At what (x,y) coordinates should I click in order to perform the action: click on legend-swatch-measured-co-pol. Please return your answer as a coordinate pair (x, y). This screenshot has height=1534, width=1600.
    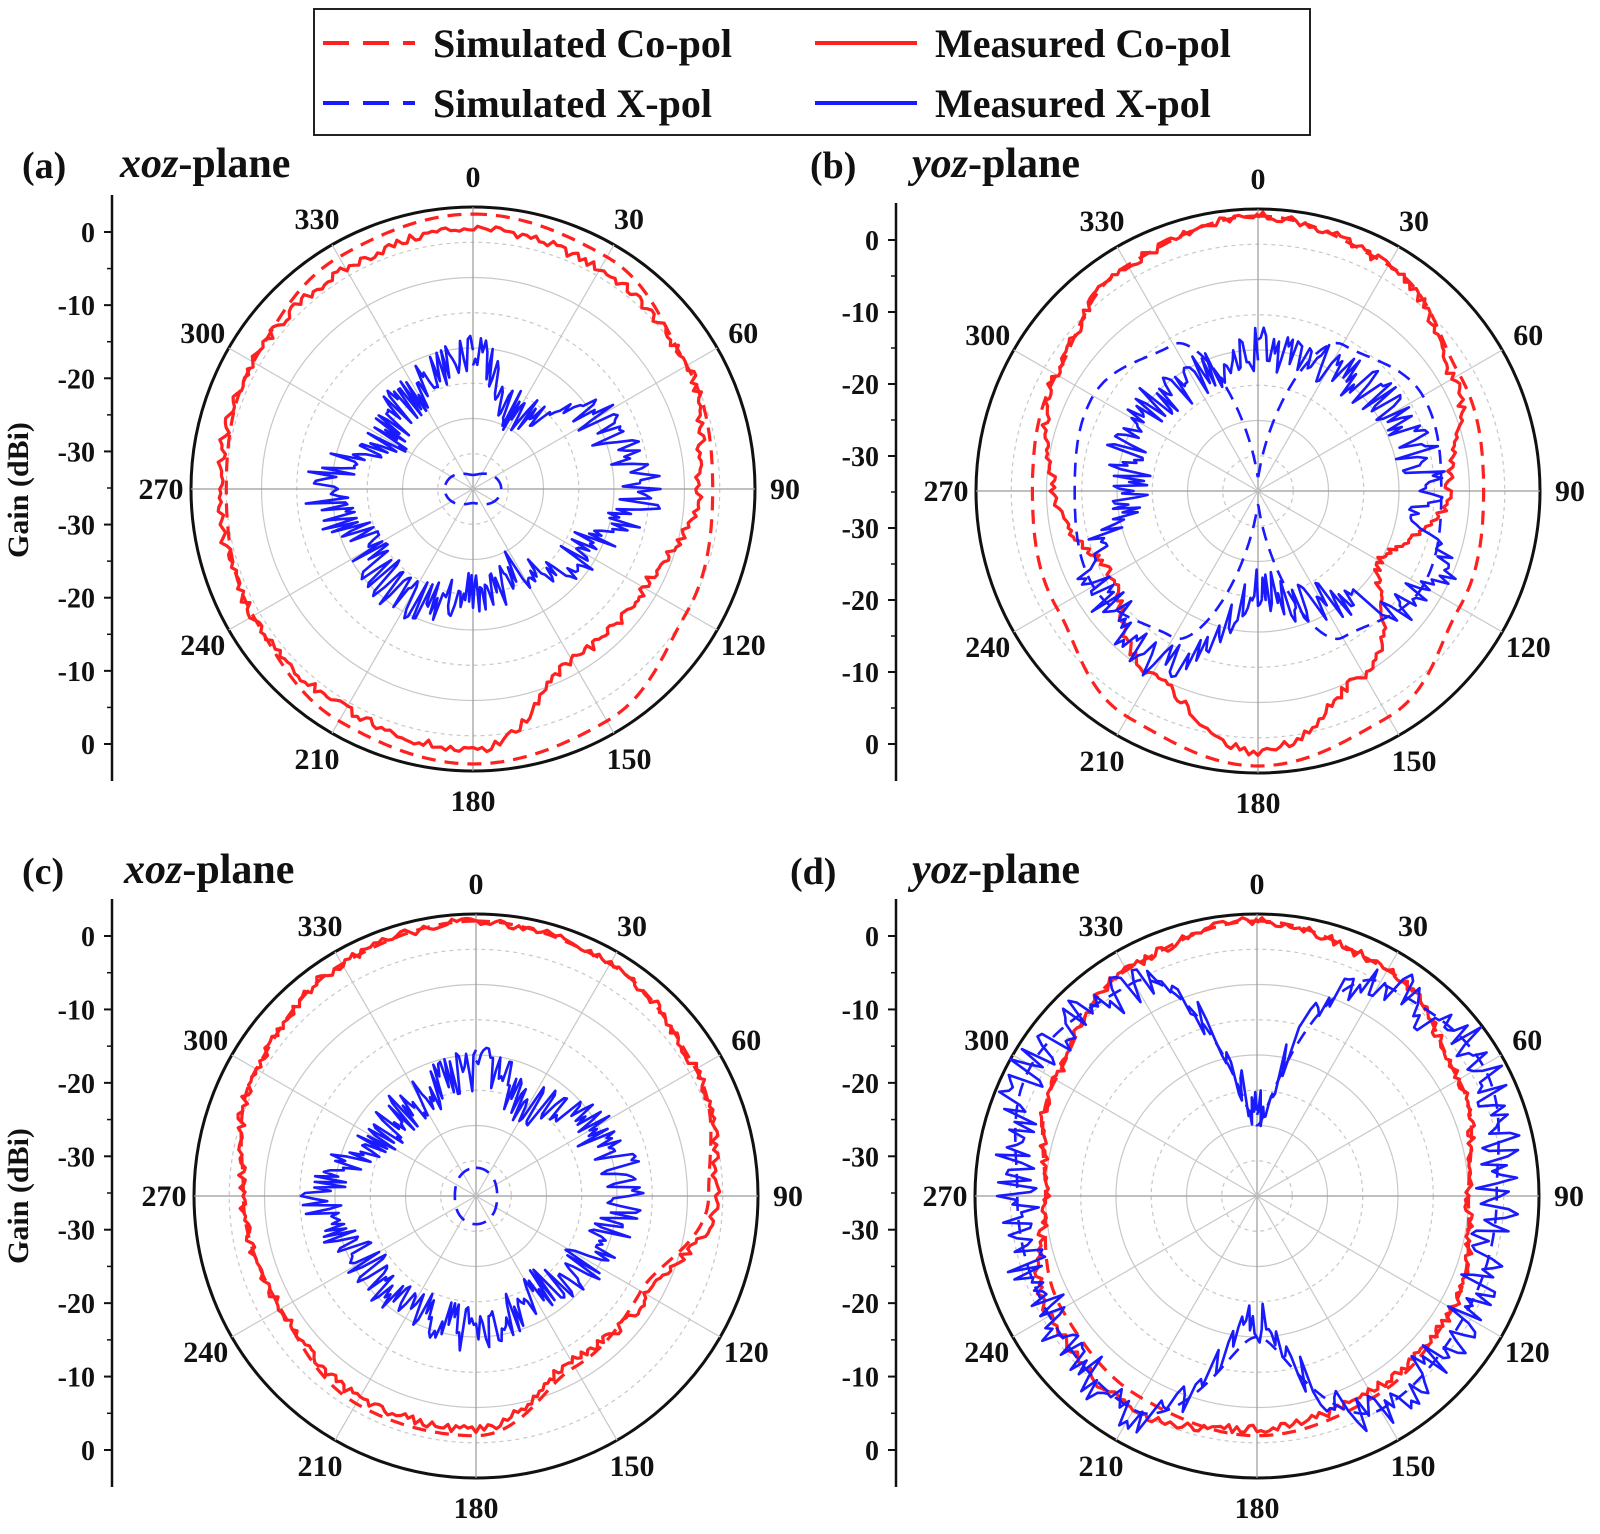
    Looking at the image, I should click on (866, 43).